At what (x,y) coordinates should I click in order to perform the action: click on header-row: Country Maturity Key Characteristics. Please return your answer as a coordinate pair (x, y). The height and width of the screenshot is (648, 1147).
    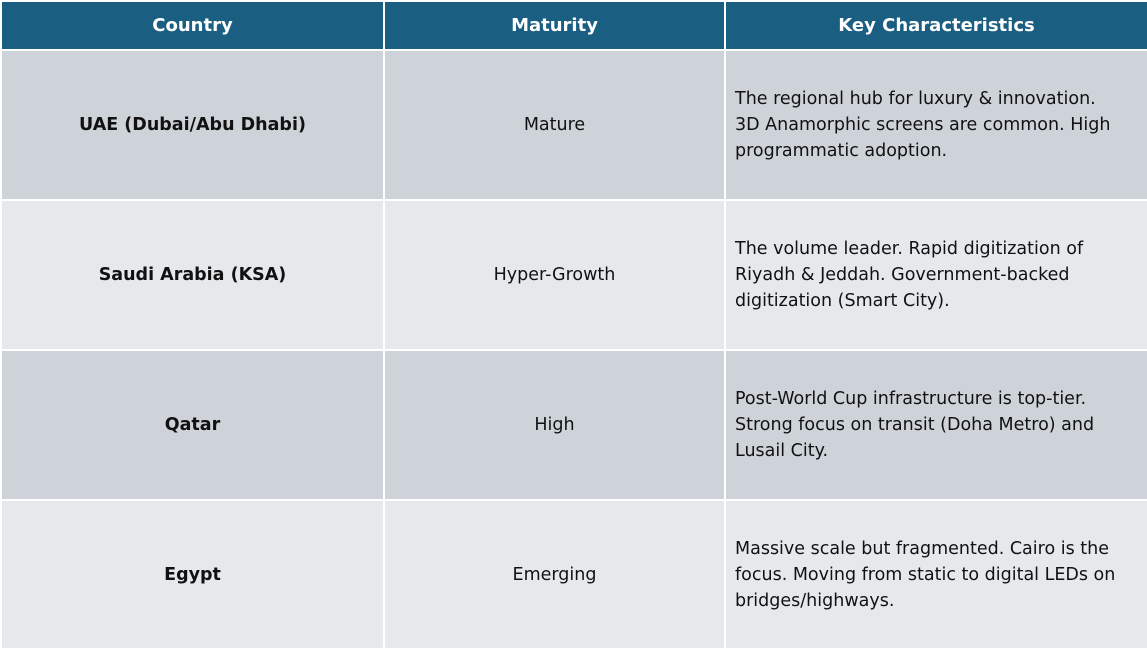
    Looking at the image, I should click on (573, 25).